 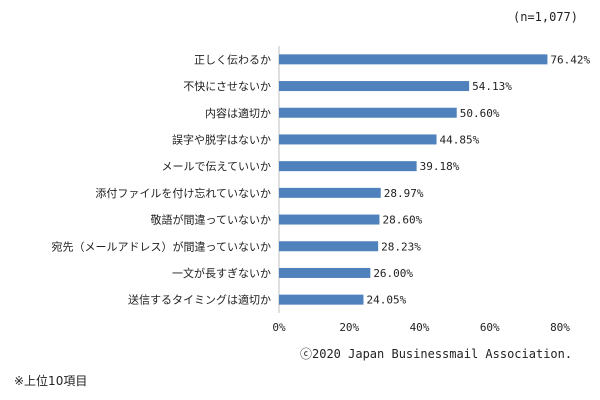 What do you see at coordinates (490, 327) in the screenshot?
I see `x-tick-label: 60%` at bounding box center [490, 327].